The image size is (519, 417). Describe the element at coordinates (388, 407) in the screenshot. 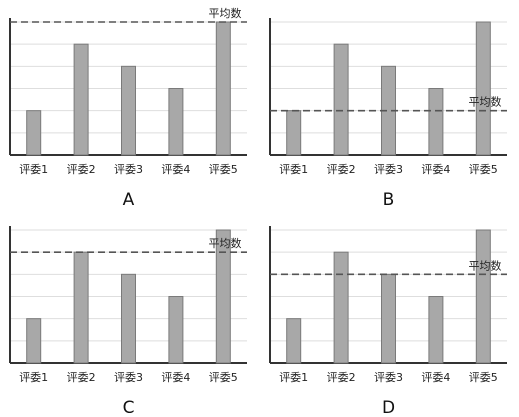

I see `panel-label-d: D` at that location.